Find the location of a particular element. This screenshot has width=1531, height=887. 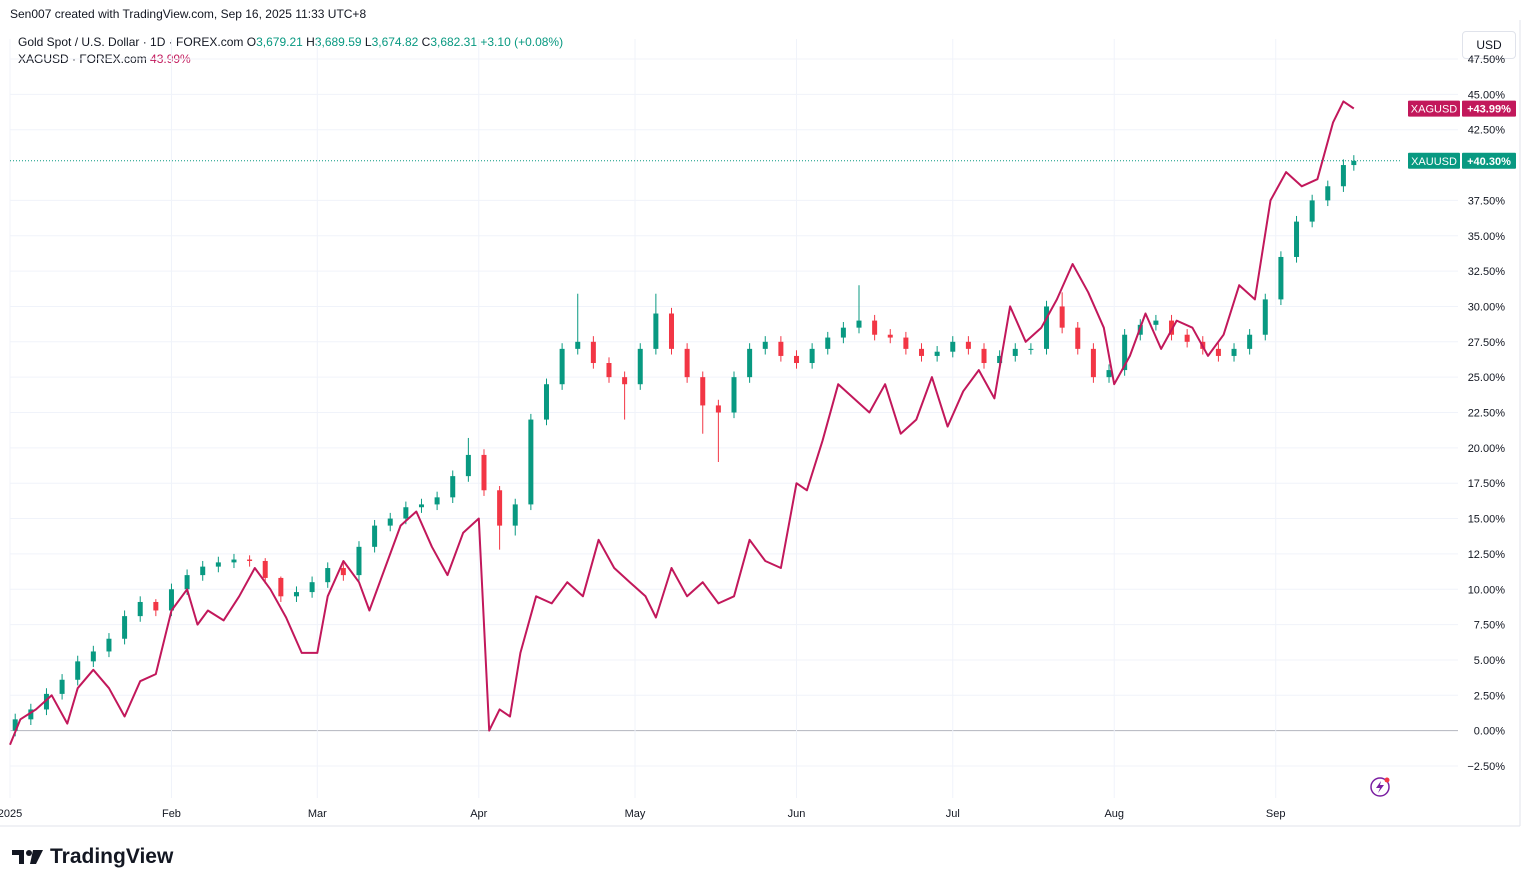

y-tick-label: 10.00% is located at coordinates (1487, 590).